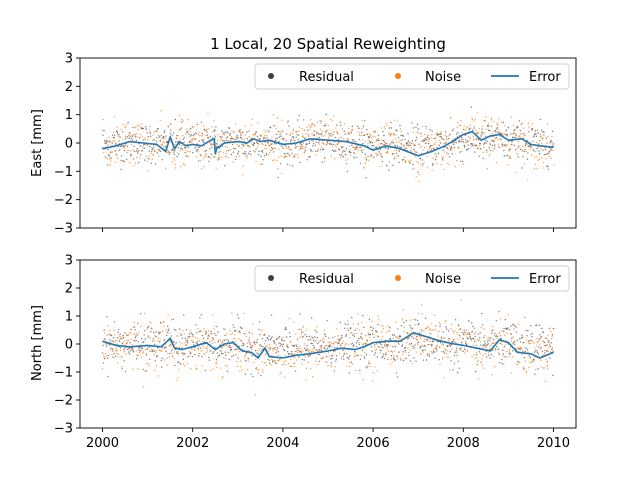 The image size is (640, 480). I want to click on east-legend-residual: Residual, so click(326, 77).